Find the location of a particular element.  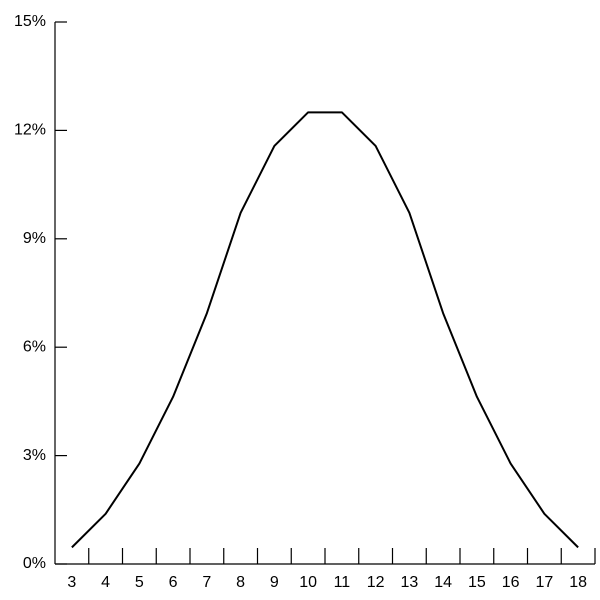

y-tick-label: 15% is located at coordinates (30, 21).